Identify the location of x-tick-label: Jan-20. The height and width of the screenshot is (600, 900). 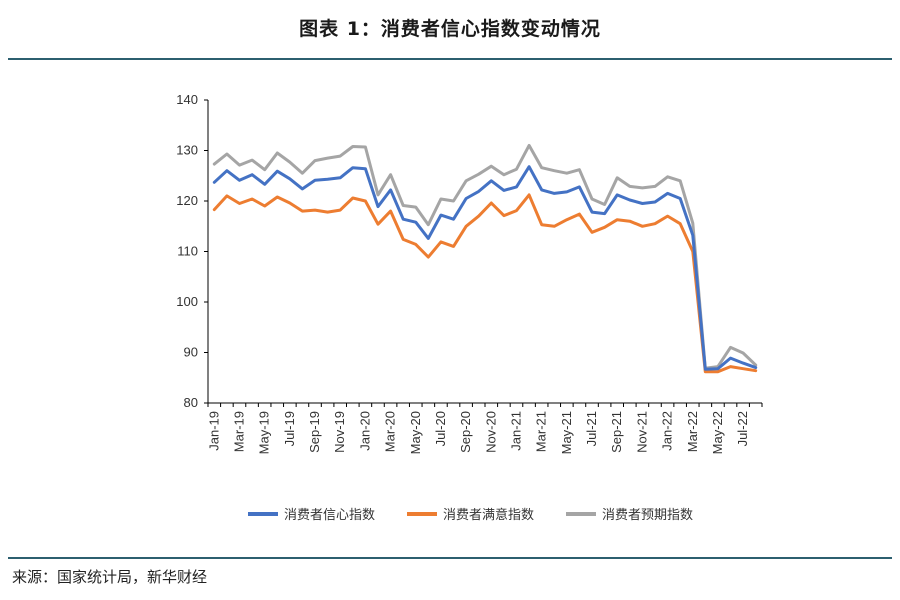
(364, 431).